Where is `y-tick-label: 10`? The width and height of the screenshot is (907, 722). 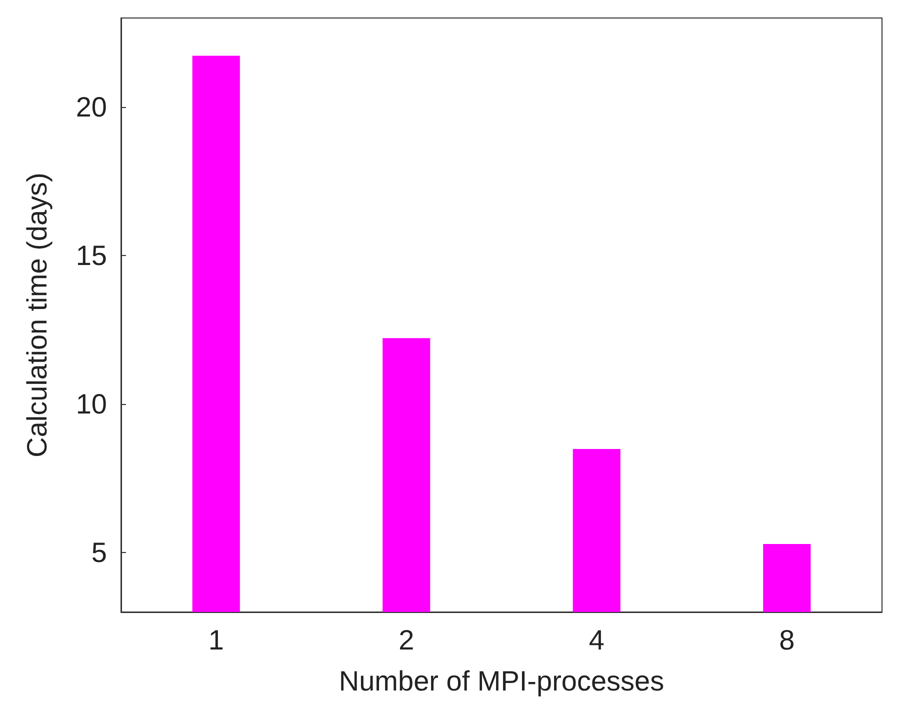 y-tick-label: 10 is located at coordinates (91, 404).